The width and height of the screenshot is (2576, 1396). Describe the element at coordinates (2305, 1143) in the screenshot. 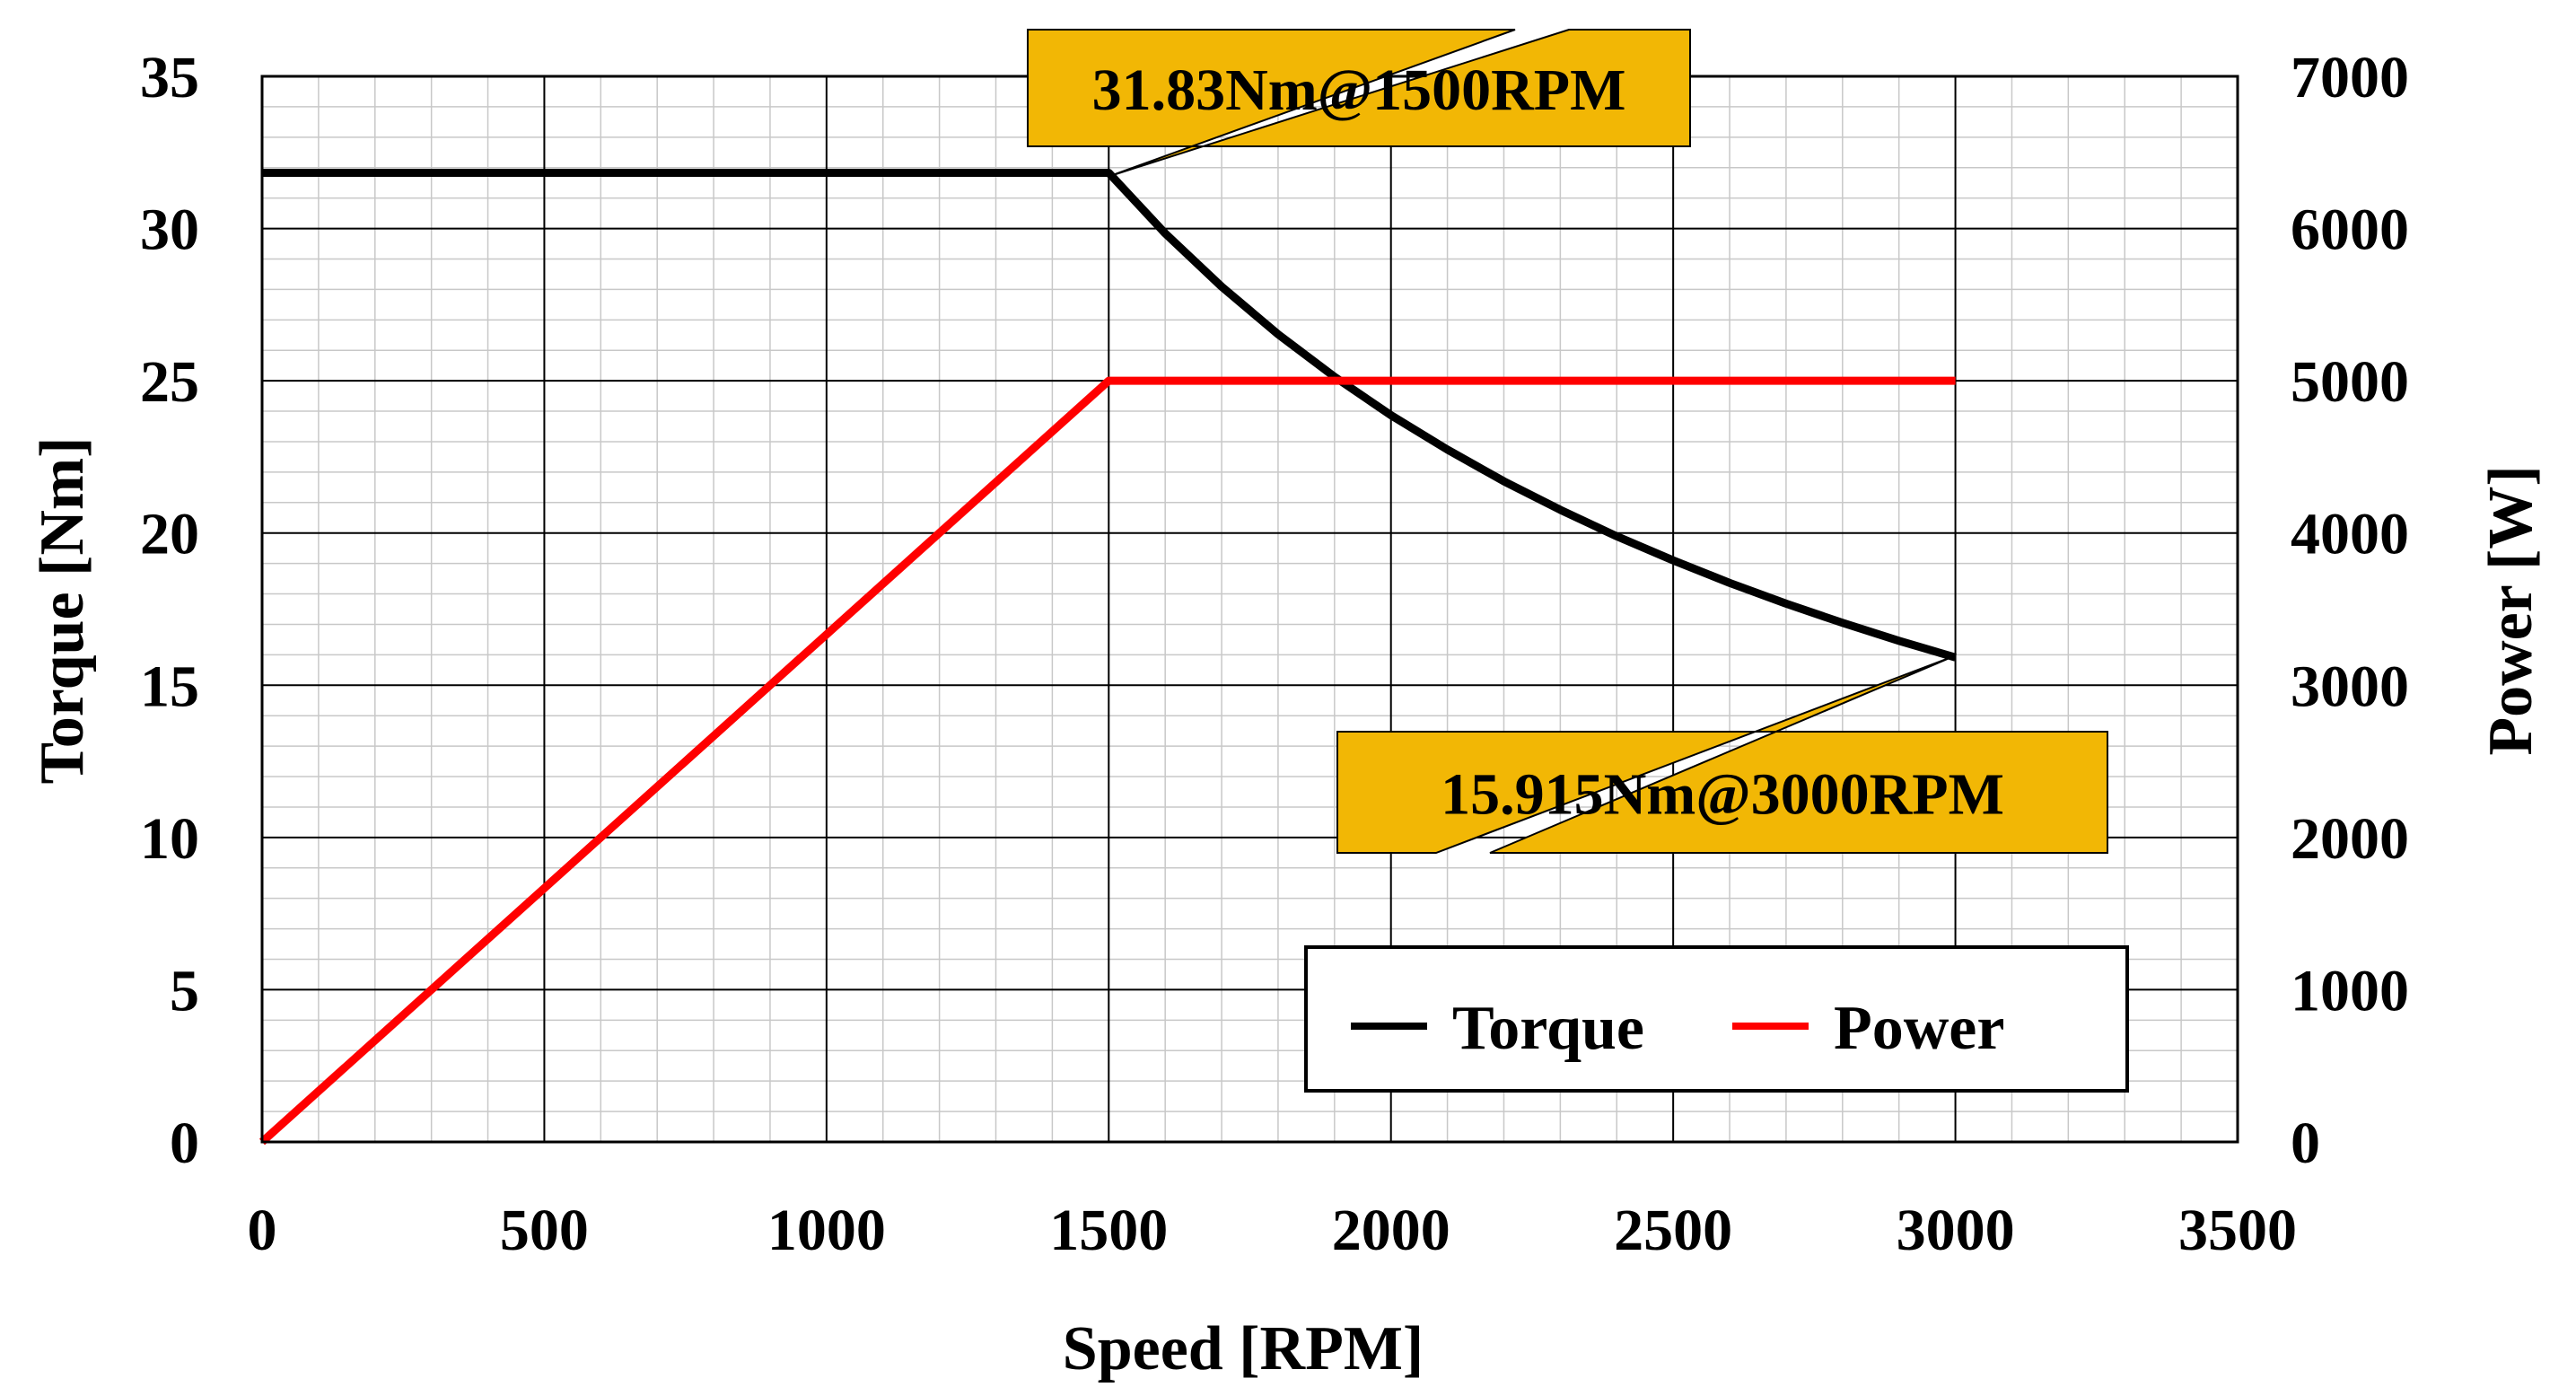

I see `y-right-tick-label: 0` at that location.